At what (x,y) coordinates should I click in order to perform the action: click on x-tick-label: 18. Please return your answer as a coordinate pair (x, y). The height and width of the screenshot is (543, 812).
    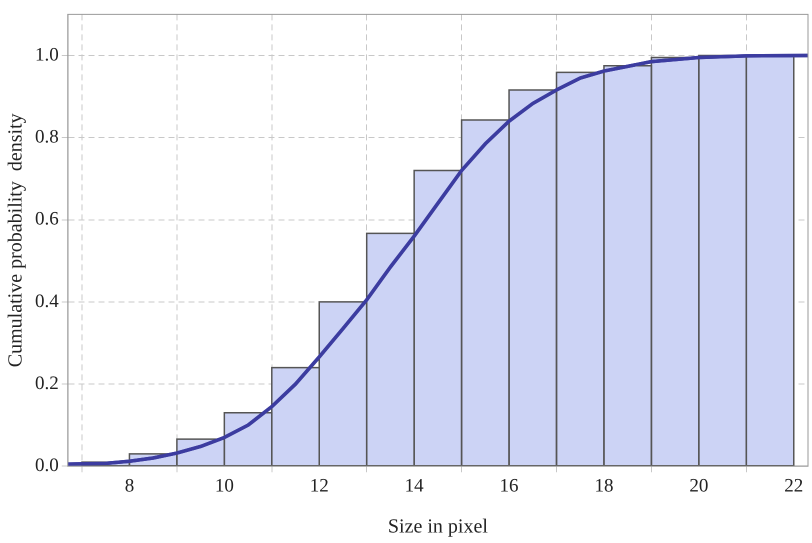
    Looking at the image, I should click on (604, 486).